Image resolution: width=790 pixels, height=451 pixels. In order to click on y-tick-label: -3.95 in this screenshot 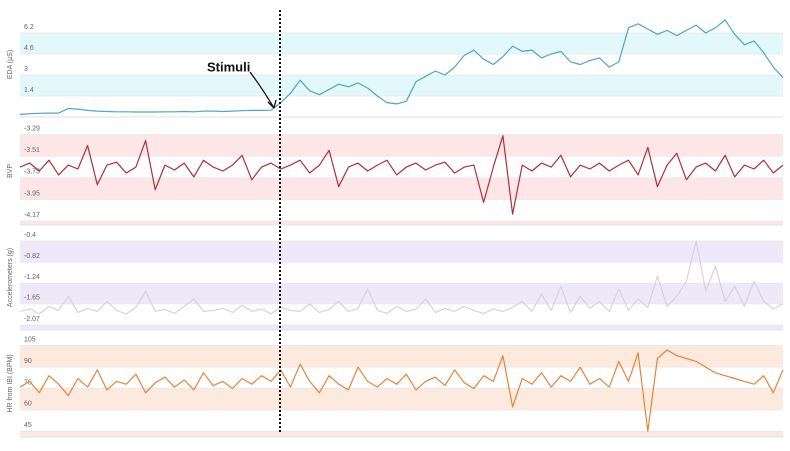, I will do `click(32, 193)`.